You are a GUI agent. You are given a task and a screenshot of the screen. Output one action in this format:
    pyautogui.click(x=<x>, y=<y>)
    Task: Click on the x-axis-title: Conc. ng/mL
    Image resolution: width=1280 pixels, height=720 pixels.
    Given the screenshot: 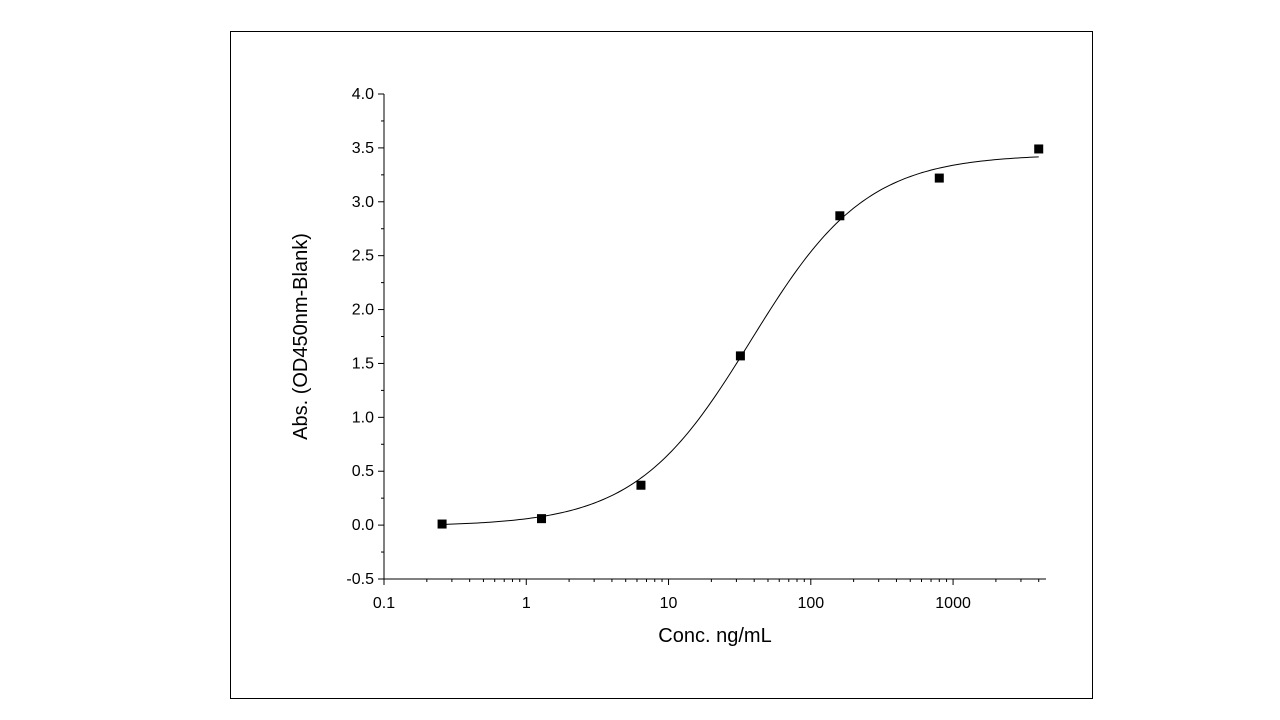 What is the action you would take?
    pyautogui.click(x=714, y=636)
    